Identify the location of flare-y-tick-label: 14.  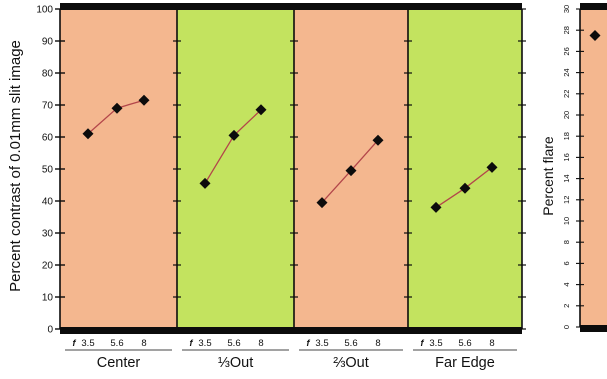
(566, 178).